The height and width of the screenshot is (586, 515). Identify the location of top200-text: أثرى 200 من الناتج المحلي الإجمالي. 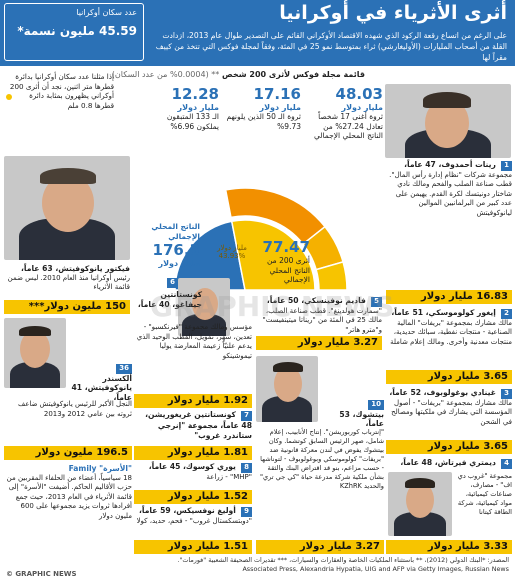
(288, 270).